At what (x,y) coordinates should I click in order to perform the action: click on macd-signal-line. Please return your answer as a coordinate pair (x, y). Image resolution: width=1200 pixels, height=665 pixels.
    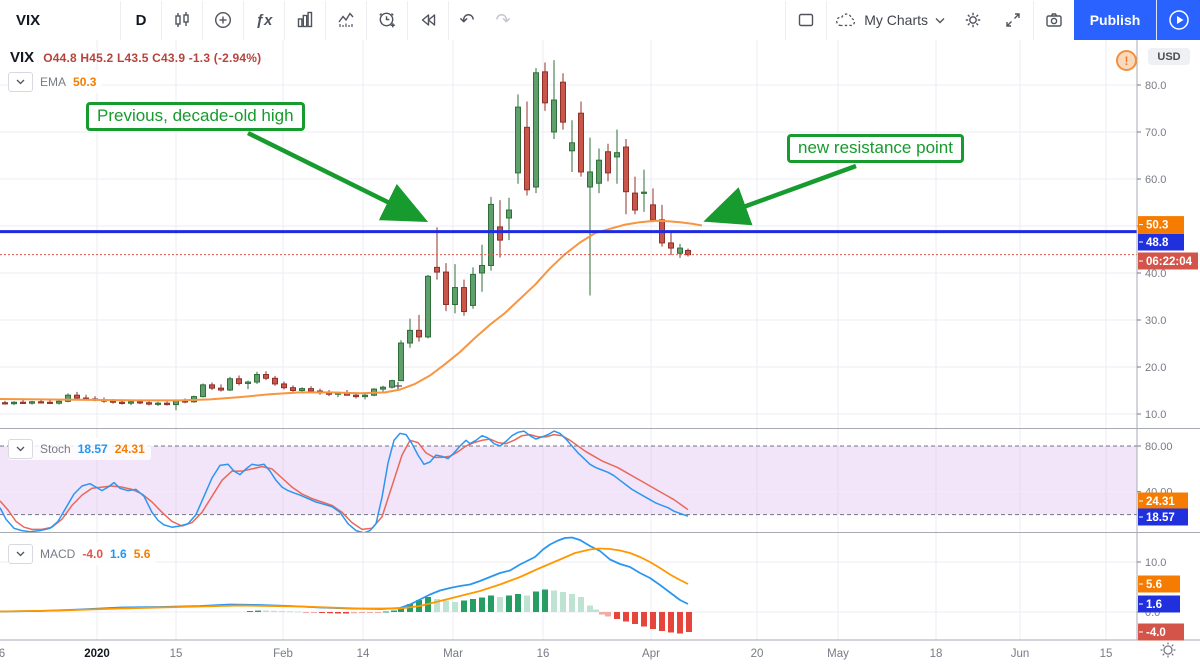
    Looking at the image, I should click on (344, 580).